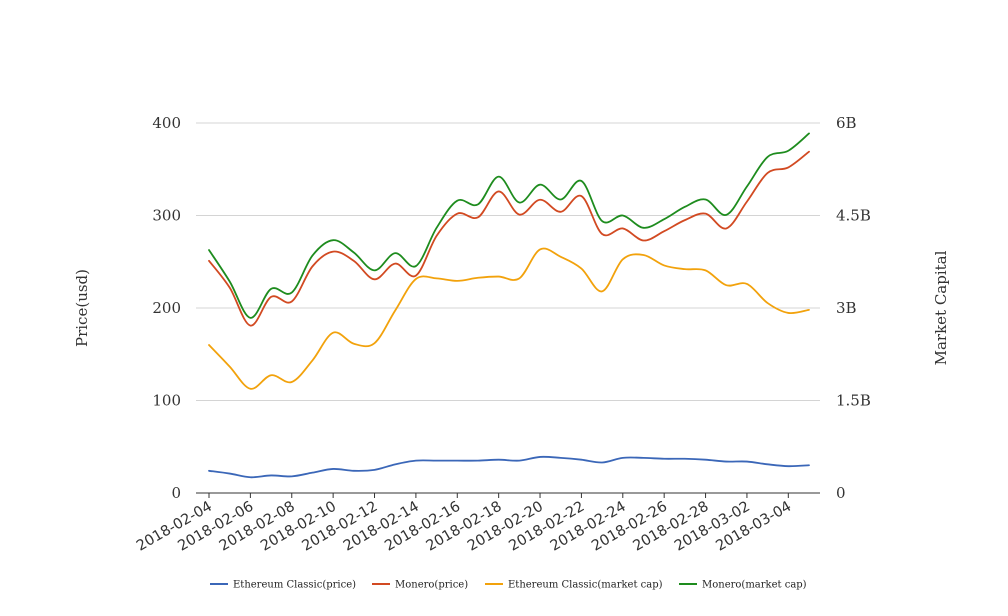 This screenshot has height=616, width=1008. What do you see at coordinates (509, 318) in the screenshot?
I see `series-line-ethereum-classic-market-cap` at bounding box center [509, 318].